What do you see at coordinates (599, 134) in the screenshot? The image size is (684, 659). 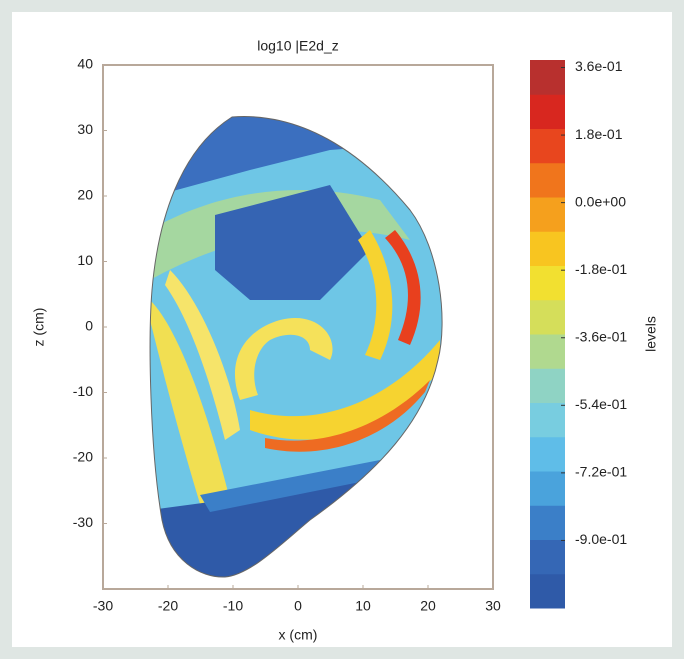 I see `colorbar-tick-label: 1.8e-01` at bounding box center [599, 134].